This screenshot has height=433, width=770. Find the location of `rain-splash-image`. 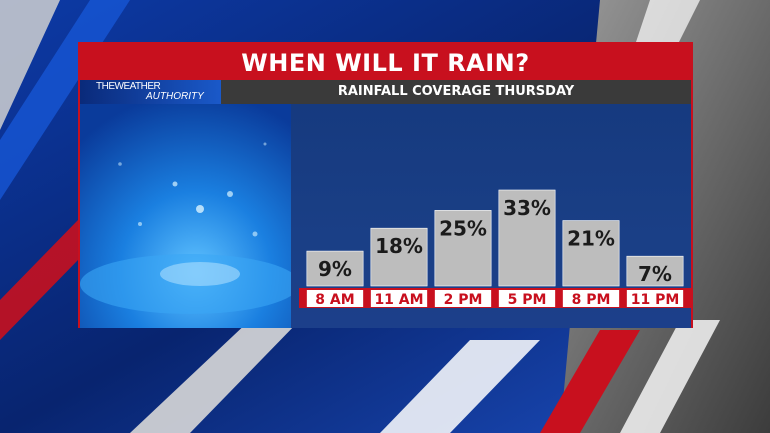

rain-splash-image is located at coordinates (185, 216).